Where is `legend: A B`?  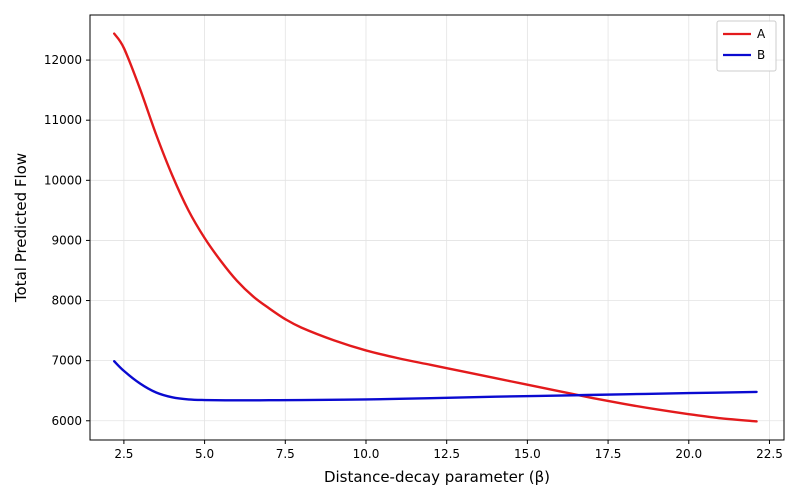 legend: A B is located at coordinates (746, 46).